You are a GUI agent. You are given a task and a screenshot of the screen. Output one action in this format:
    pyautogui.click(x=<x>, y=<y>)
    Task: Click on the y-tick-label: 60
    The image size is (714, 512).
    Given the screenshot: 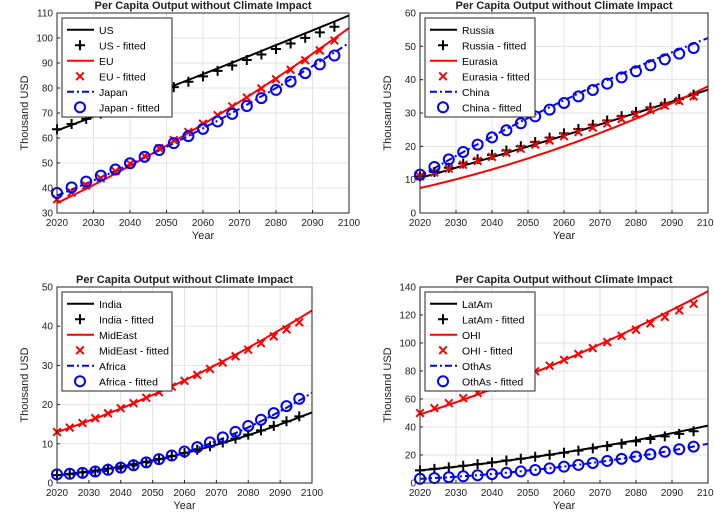 What is the action you would take?
    pyautogui.click(x=48, y=139)
    